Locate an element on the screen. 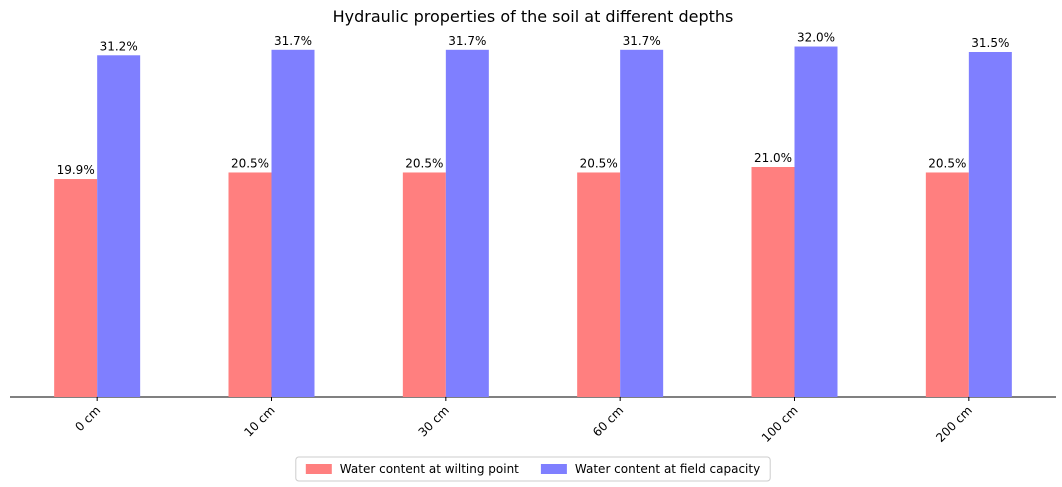 The height and width of the screenshot is (487, 1062). data-label: 21.0% is located at coordinates (773, 158).